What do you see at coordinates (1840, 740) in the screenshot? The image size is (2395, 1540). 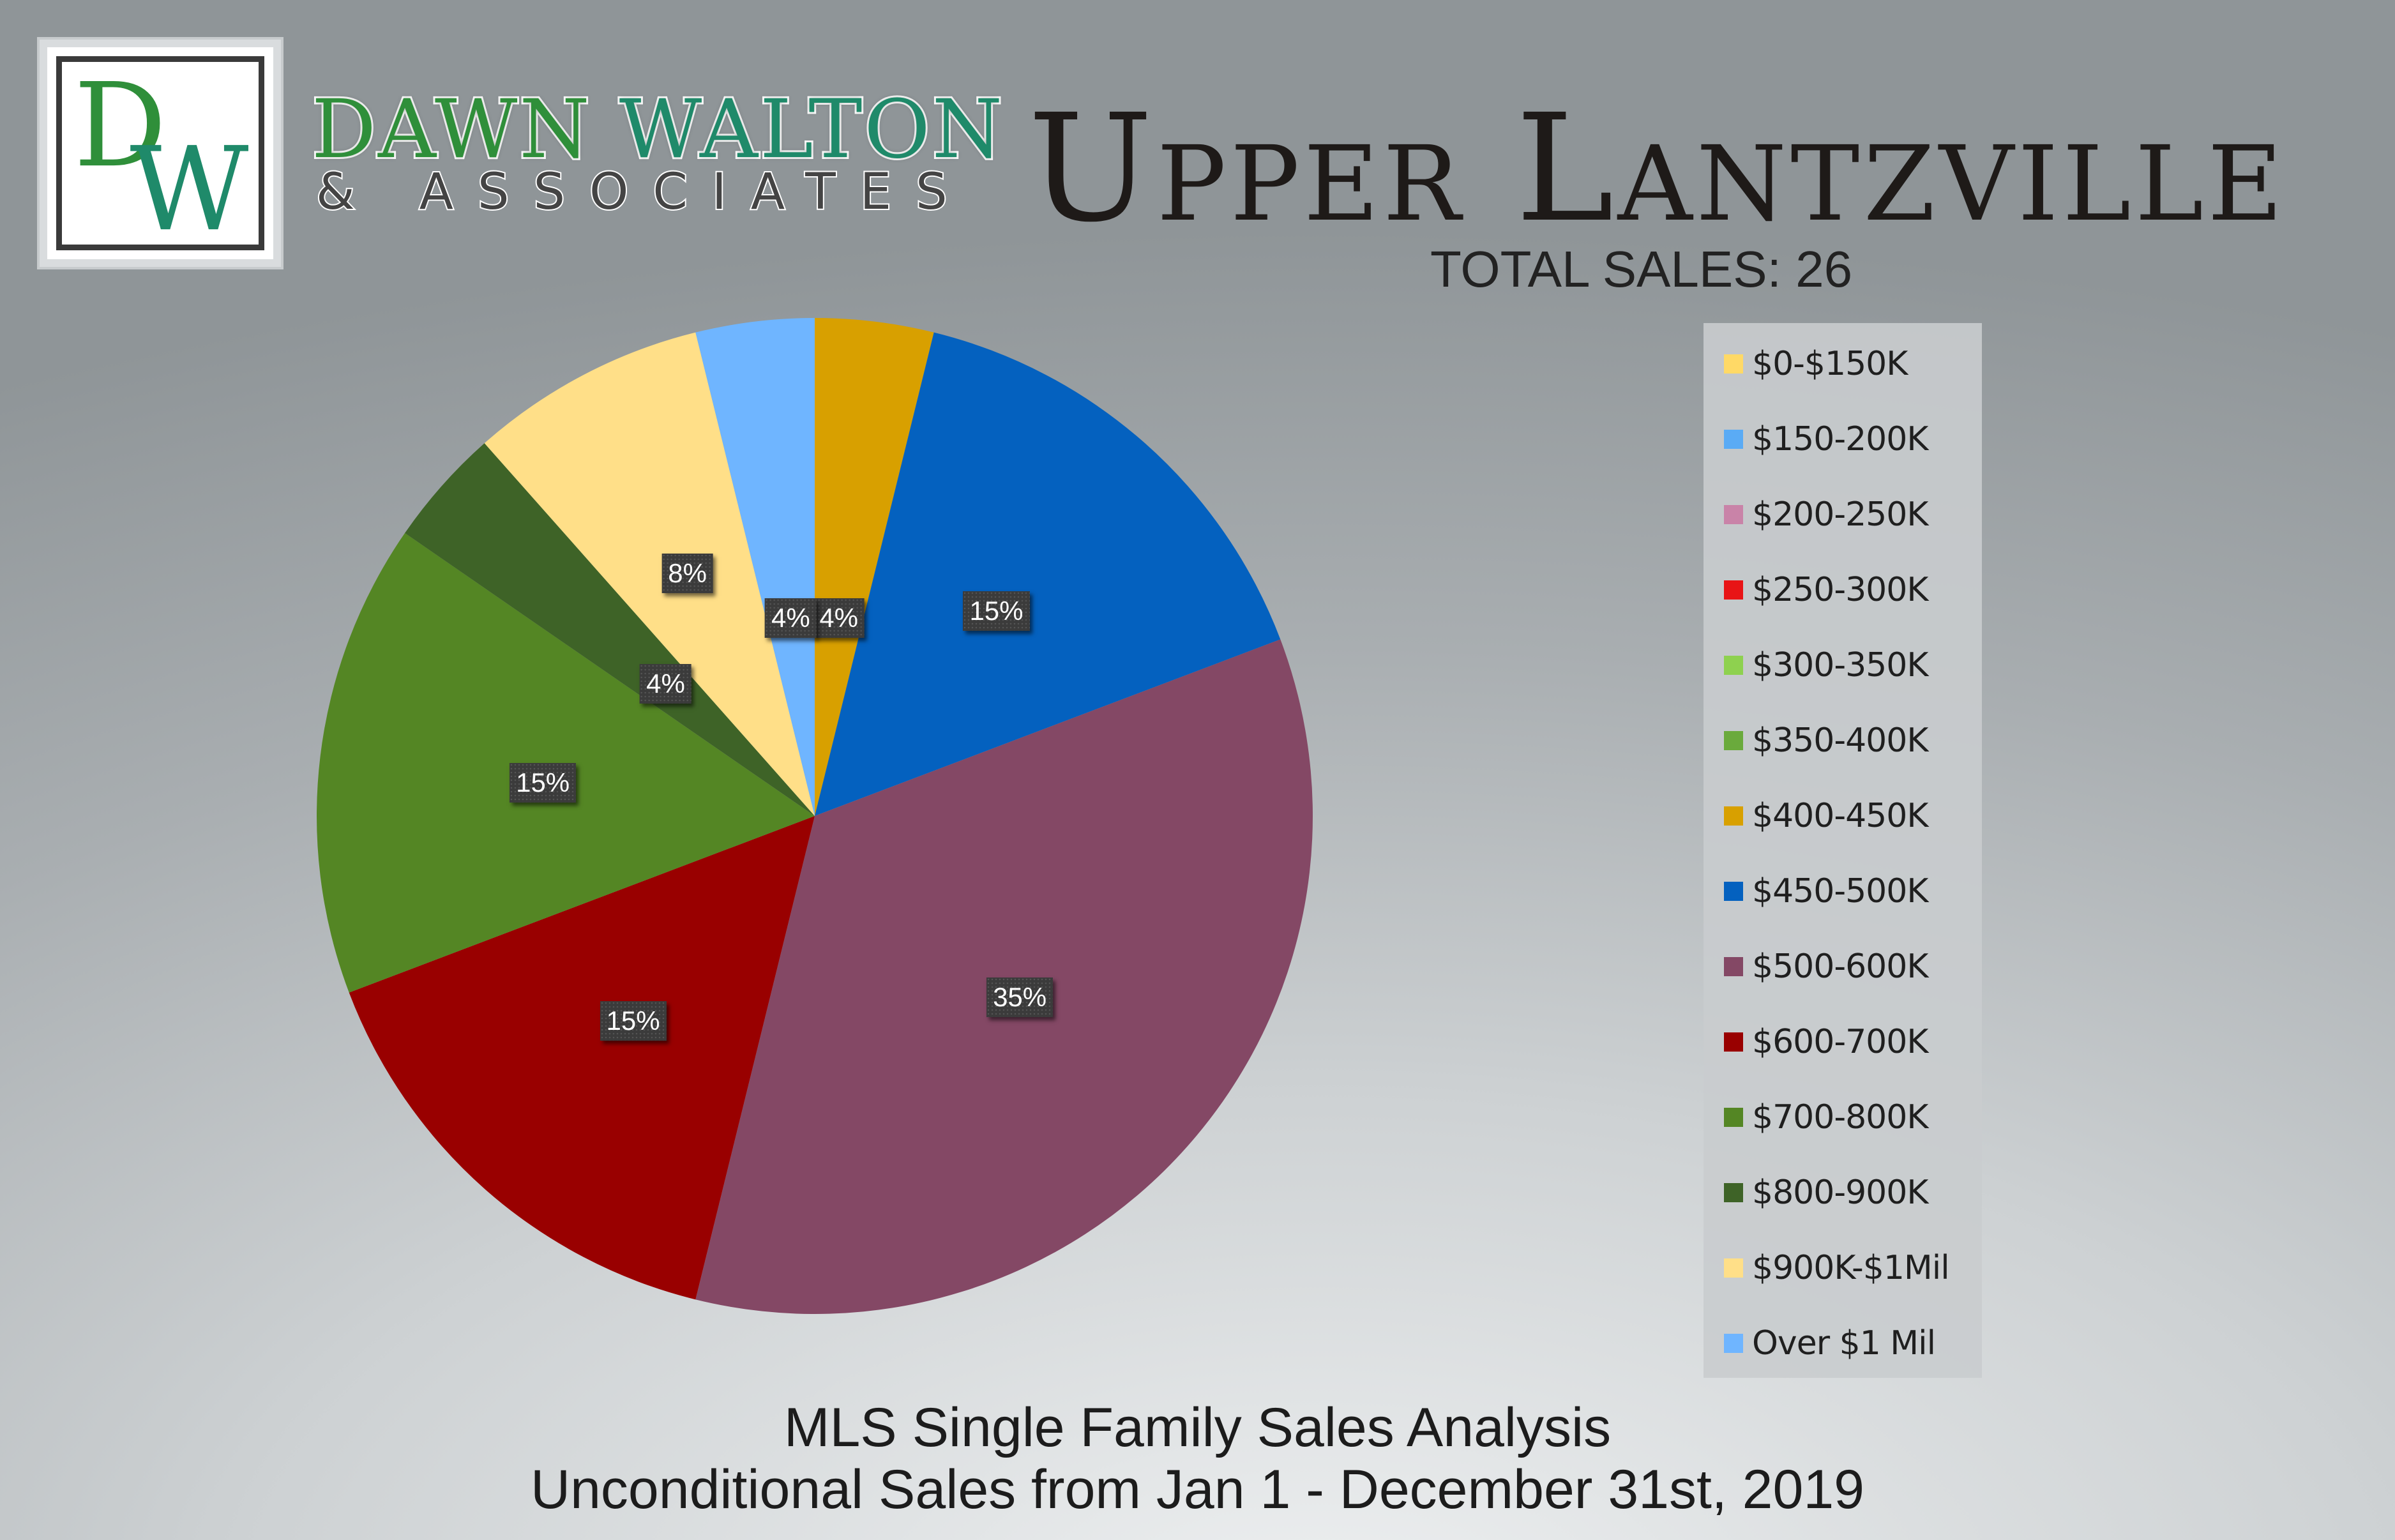 I see `legend-label: $350-400K` at bounding box center [1840, 740].